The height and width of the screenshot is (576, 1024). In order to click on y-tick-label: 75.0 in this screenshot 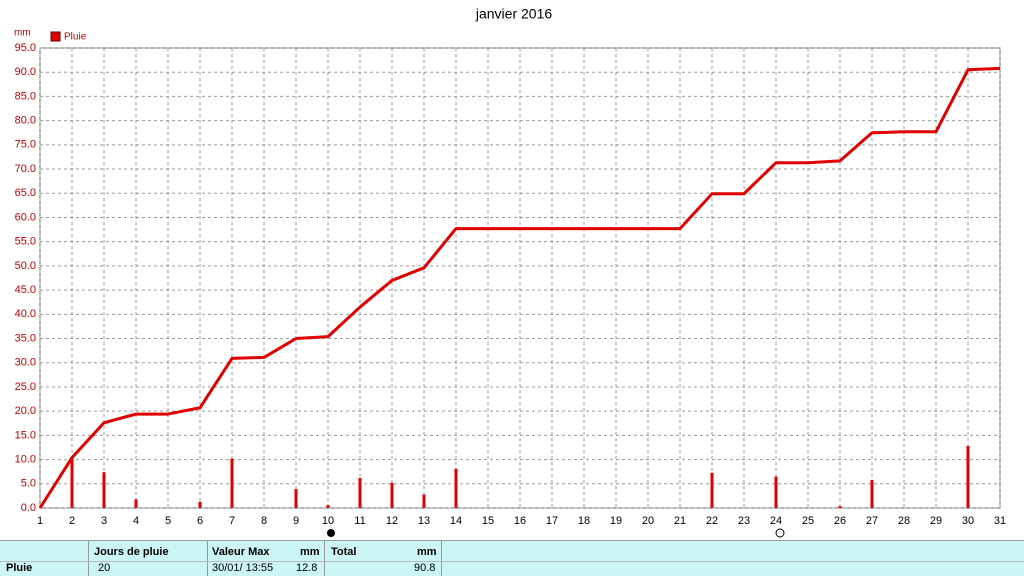, I will do `click(25, 145)`.